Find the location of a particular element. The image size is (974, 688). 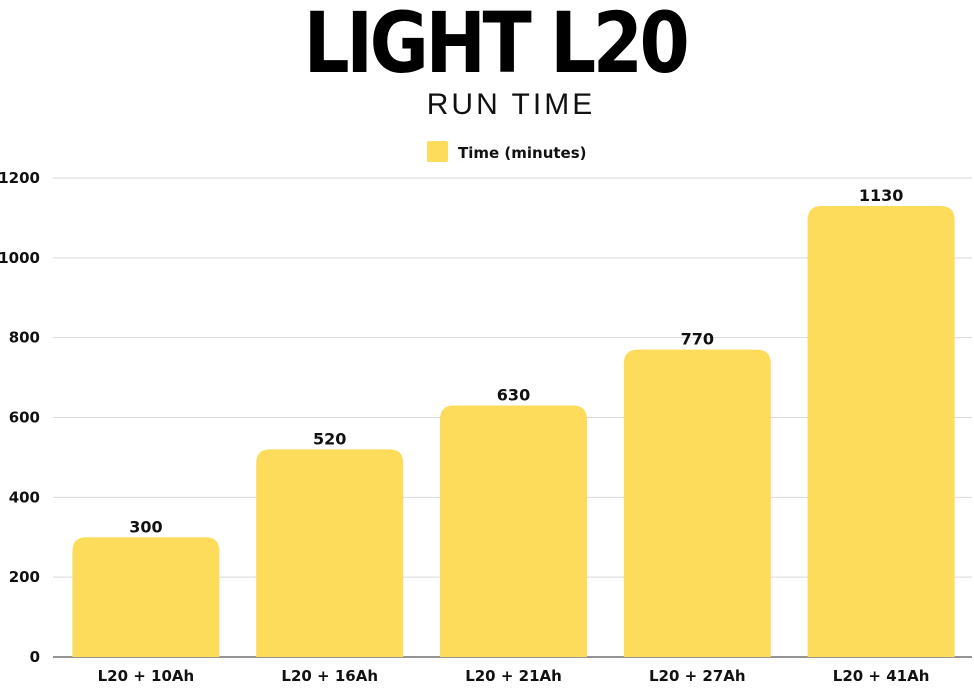

legend-label: Time (minutes) is located at coordinates (522, 153).